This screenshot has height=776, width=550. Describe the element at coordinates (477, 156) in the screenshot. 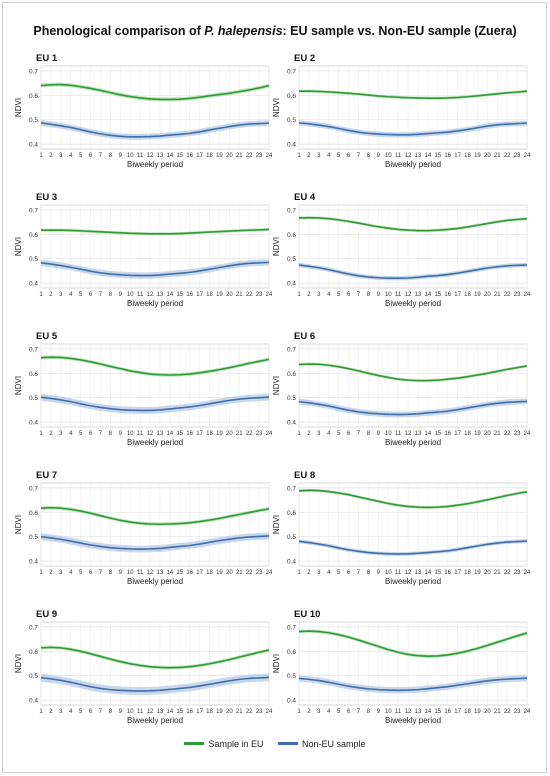

I see `panel-2-xtick-label: 19` at that location.